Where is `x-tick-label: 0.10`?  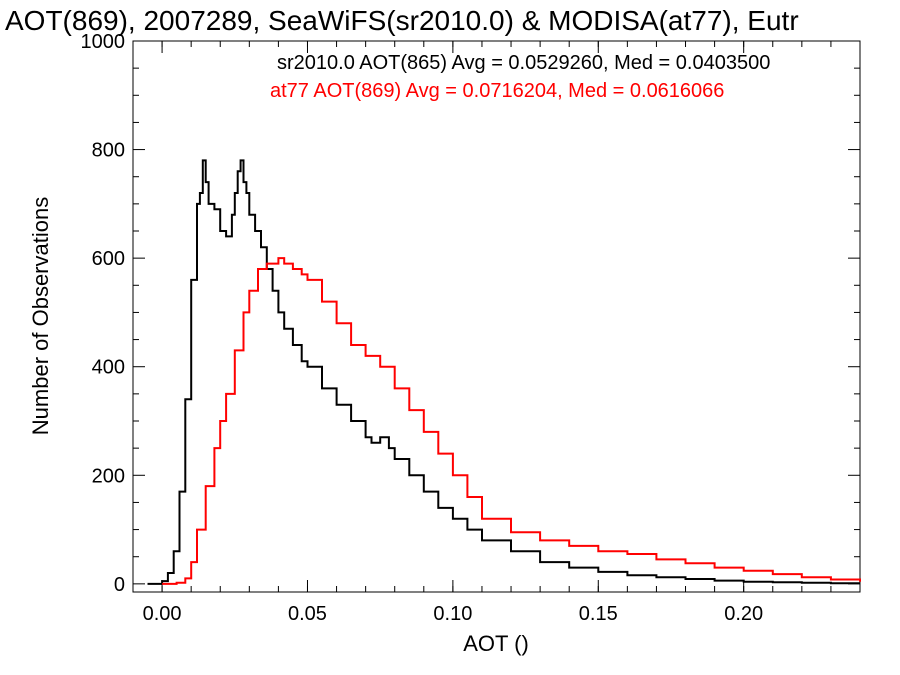
x-tick-label: 0.10 is located at coordinates (452, 614).